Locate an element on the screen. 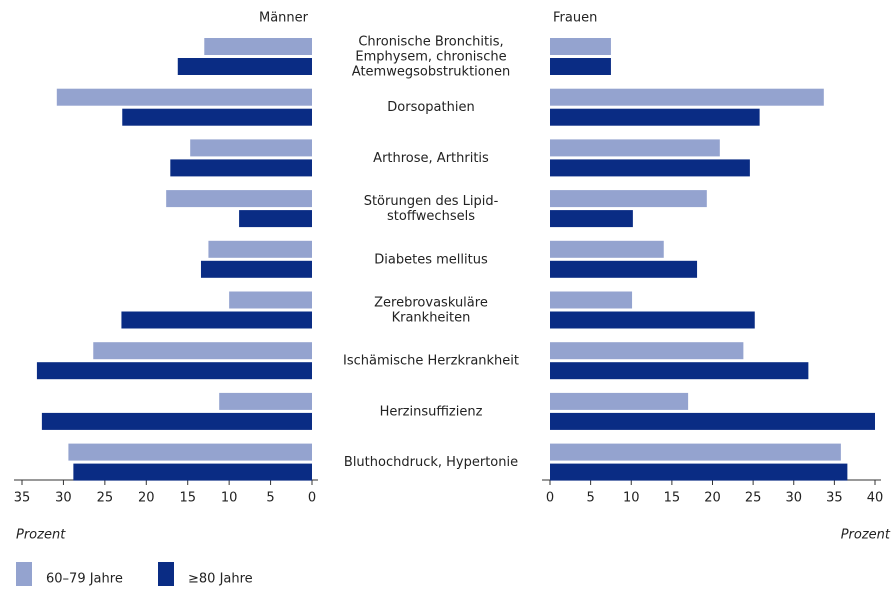 This screenshot has width=892, height=590. category-label: Zerebrovaskuläre Krankheiten is located at coordinates (431, 310).